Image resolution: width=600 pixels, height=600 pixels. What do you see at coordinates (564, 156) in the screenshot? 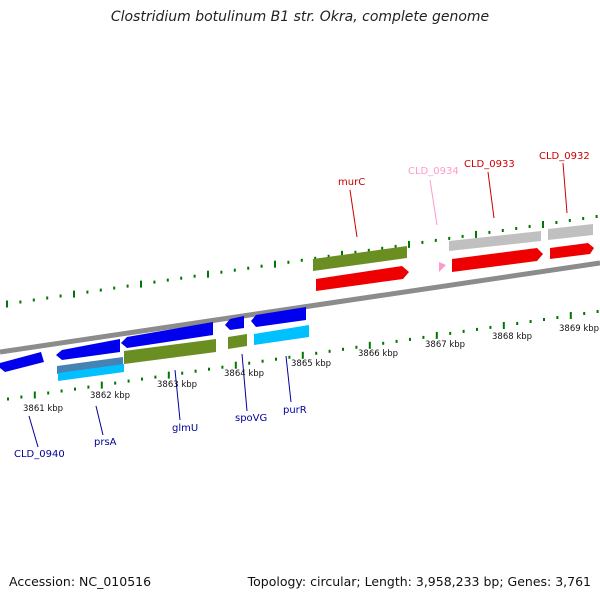
I see `gene-label-CLD_0932: CLD_0932` at bounding box center [564, 156].